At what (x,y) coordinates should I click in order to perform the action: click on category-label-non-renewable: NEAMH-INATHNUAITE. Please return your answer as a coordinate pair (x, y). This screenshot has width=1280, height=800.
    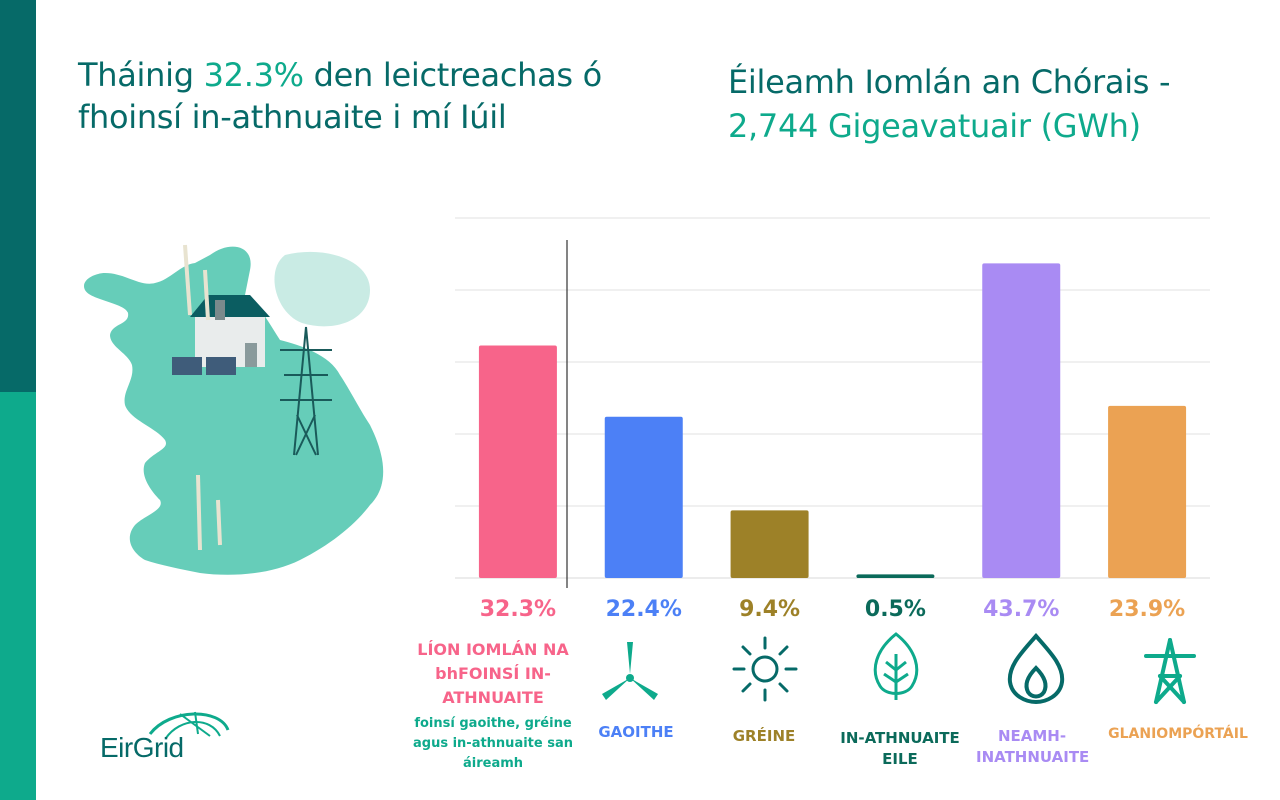
    Looking at the image, I should click on (1033, 746).